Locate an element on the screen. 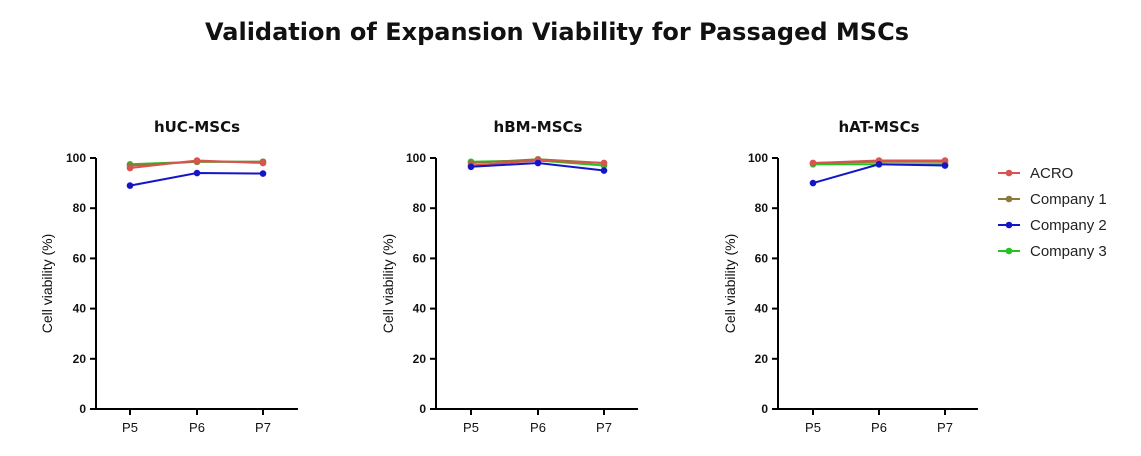 The width and height of the screenshot is (1141, 456). panel-3-y-tick-label: 100 is located at coordinates (758, 158).